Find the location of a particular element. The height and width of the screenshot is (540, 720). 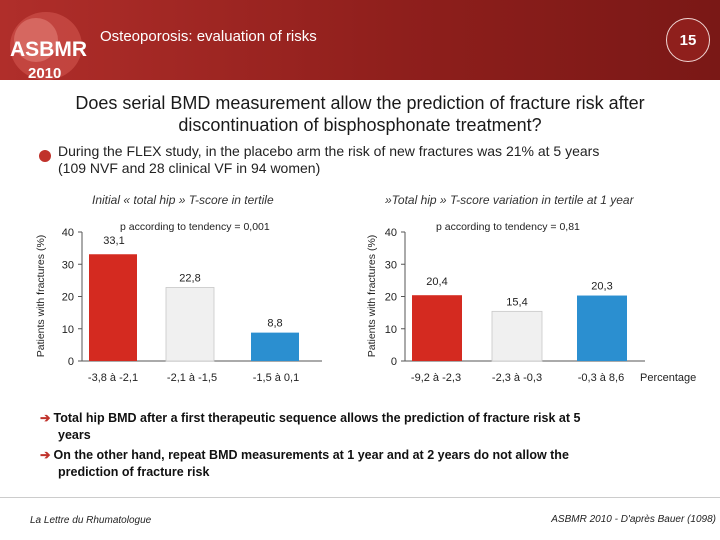

chart2-y-tick-label: 20 is located at coordinates (391, 298).